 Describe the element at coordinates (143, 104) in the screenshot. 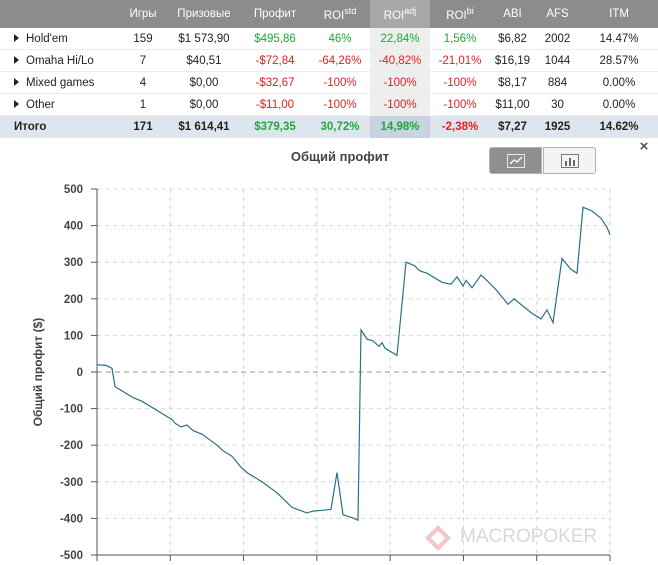

I see `cell-games: 1` at that location.